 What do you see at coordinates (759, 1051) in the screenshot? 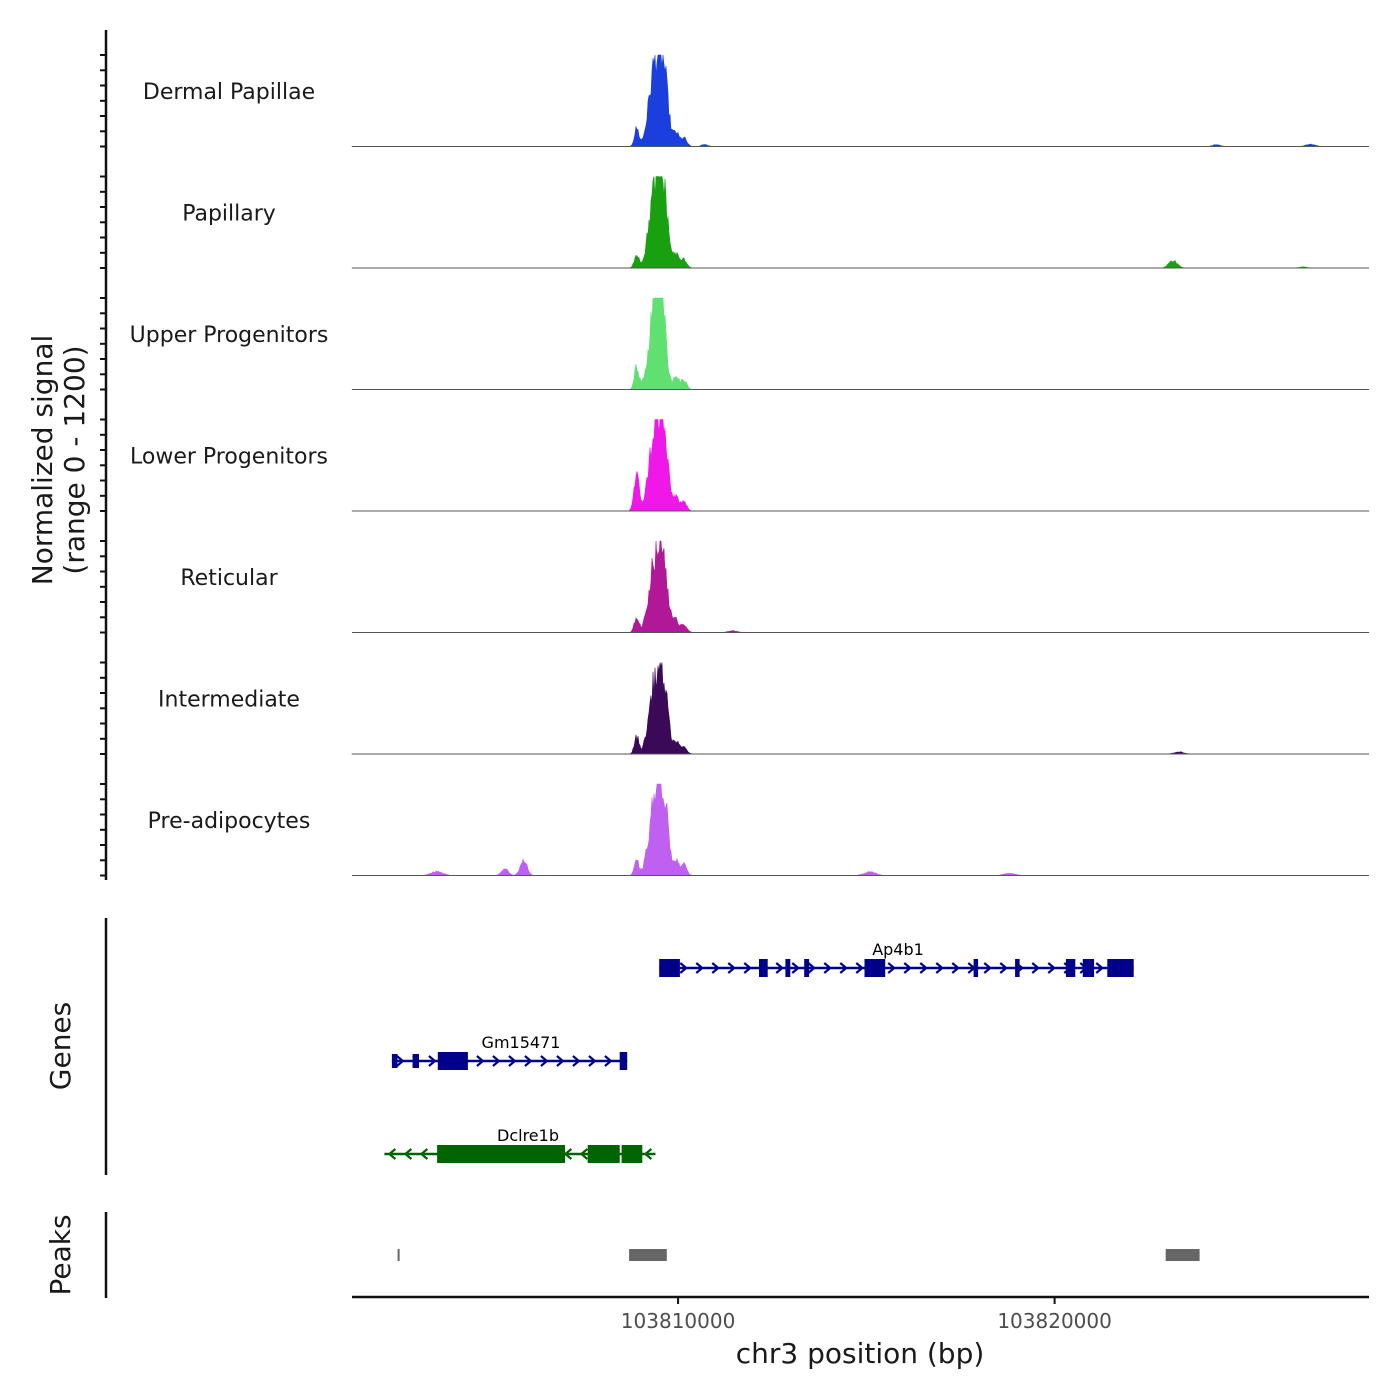
I see `gene-annotations: Ap4b1 Gm15471 Dclre1b` at bounding box center [759, 1051].